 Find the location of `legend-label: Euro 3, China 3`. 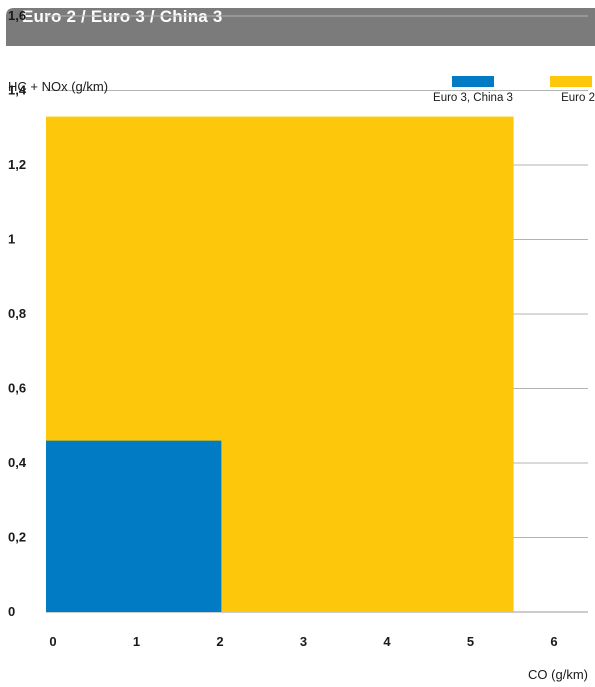

legend-label: Euro 3, China 3 is located at coordinates (473, 98).